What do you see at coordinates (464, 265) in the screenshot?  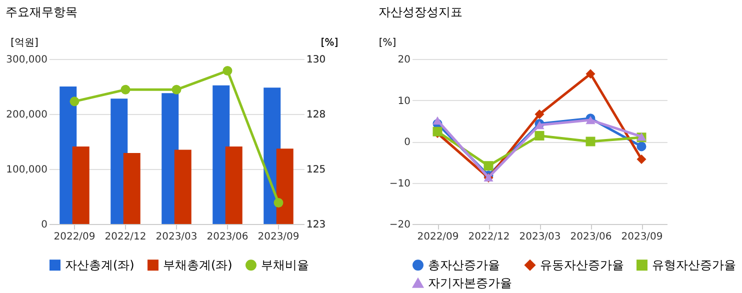 I see `legend-label: 총자산증가율` at bounding box center [464, 265].